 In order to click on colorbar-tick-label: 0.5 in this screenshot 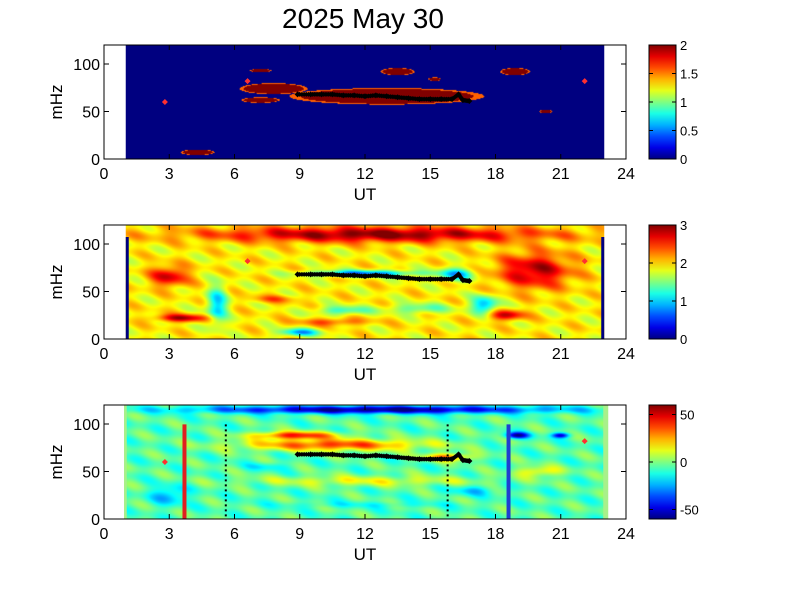, I will do `click(689, 131)`.